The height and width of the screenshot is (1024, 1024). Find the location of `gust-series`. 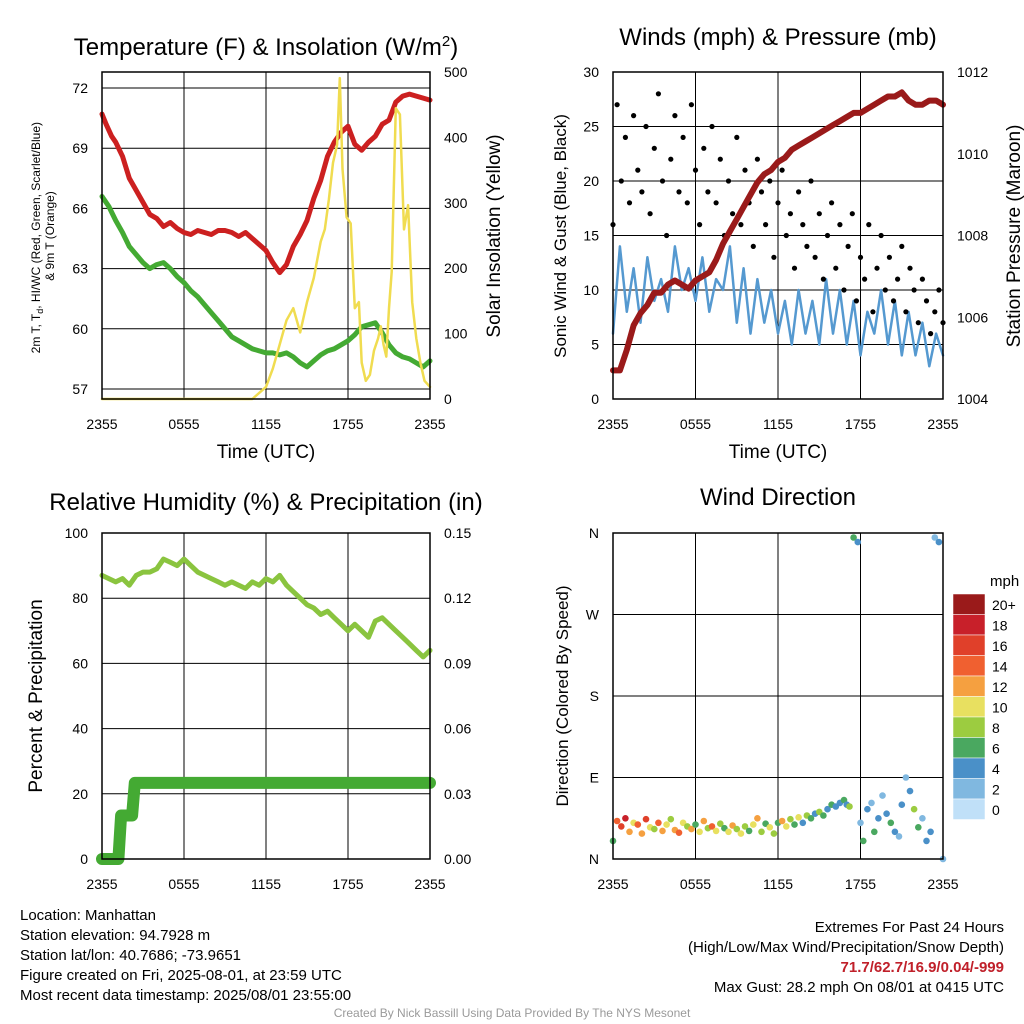

gust-series is located at coordinates (778, 214).